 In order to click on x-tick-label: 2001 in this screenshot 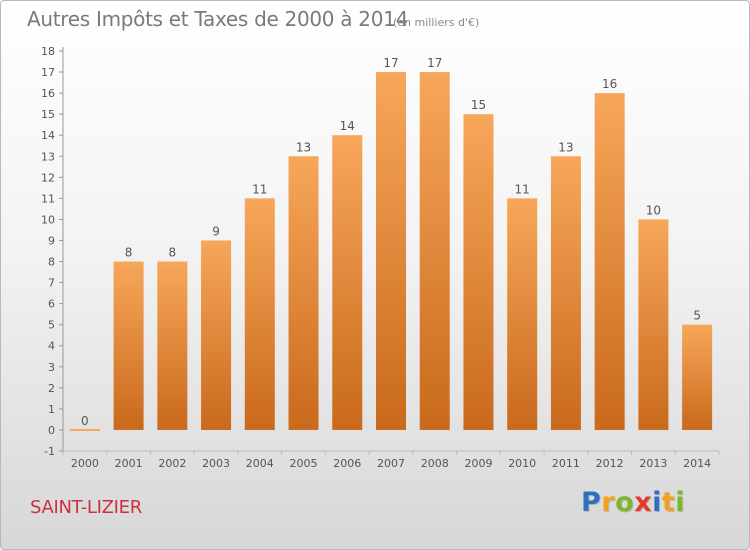, I will do `click(129, 463)`.